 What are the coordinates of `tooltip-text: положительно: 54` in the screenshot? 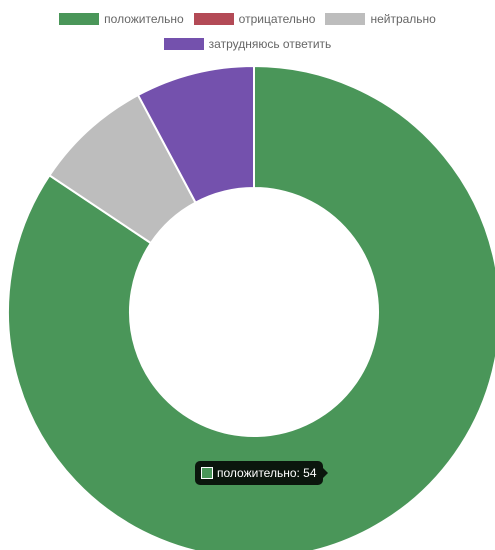 It's located at (267, 473).